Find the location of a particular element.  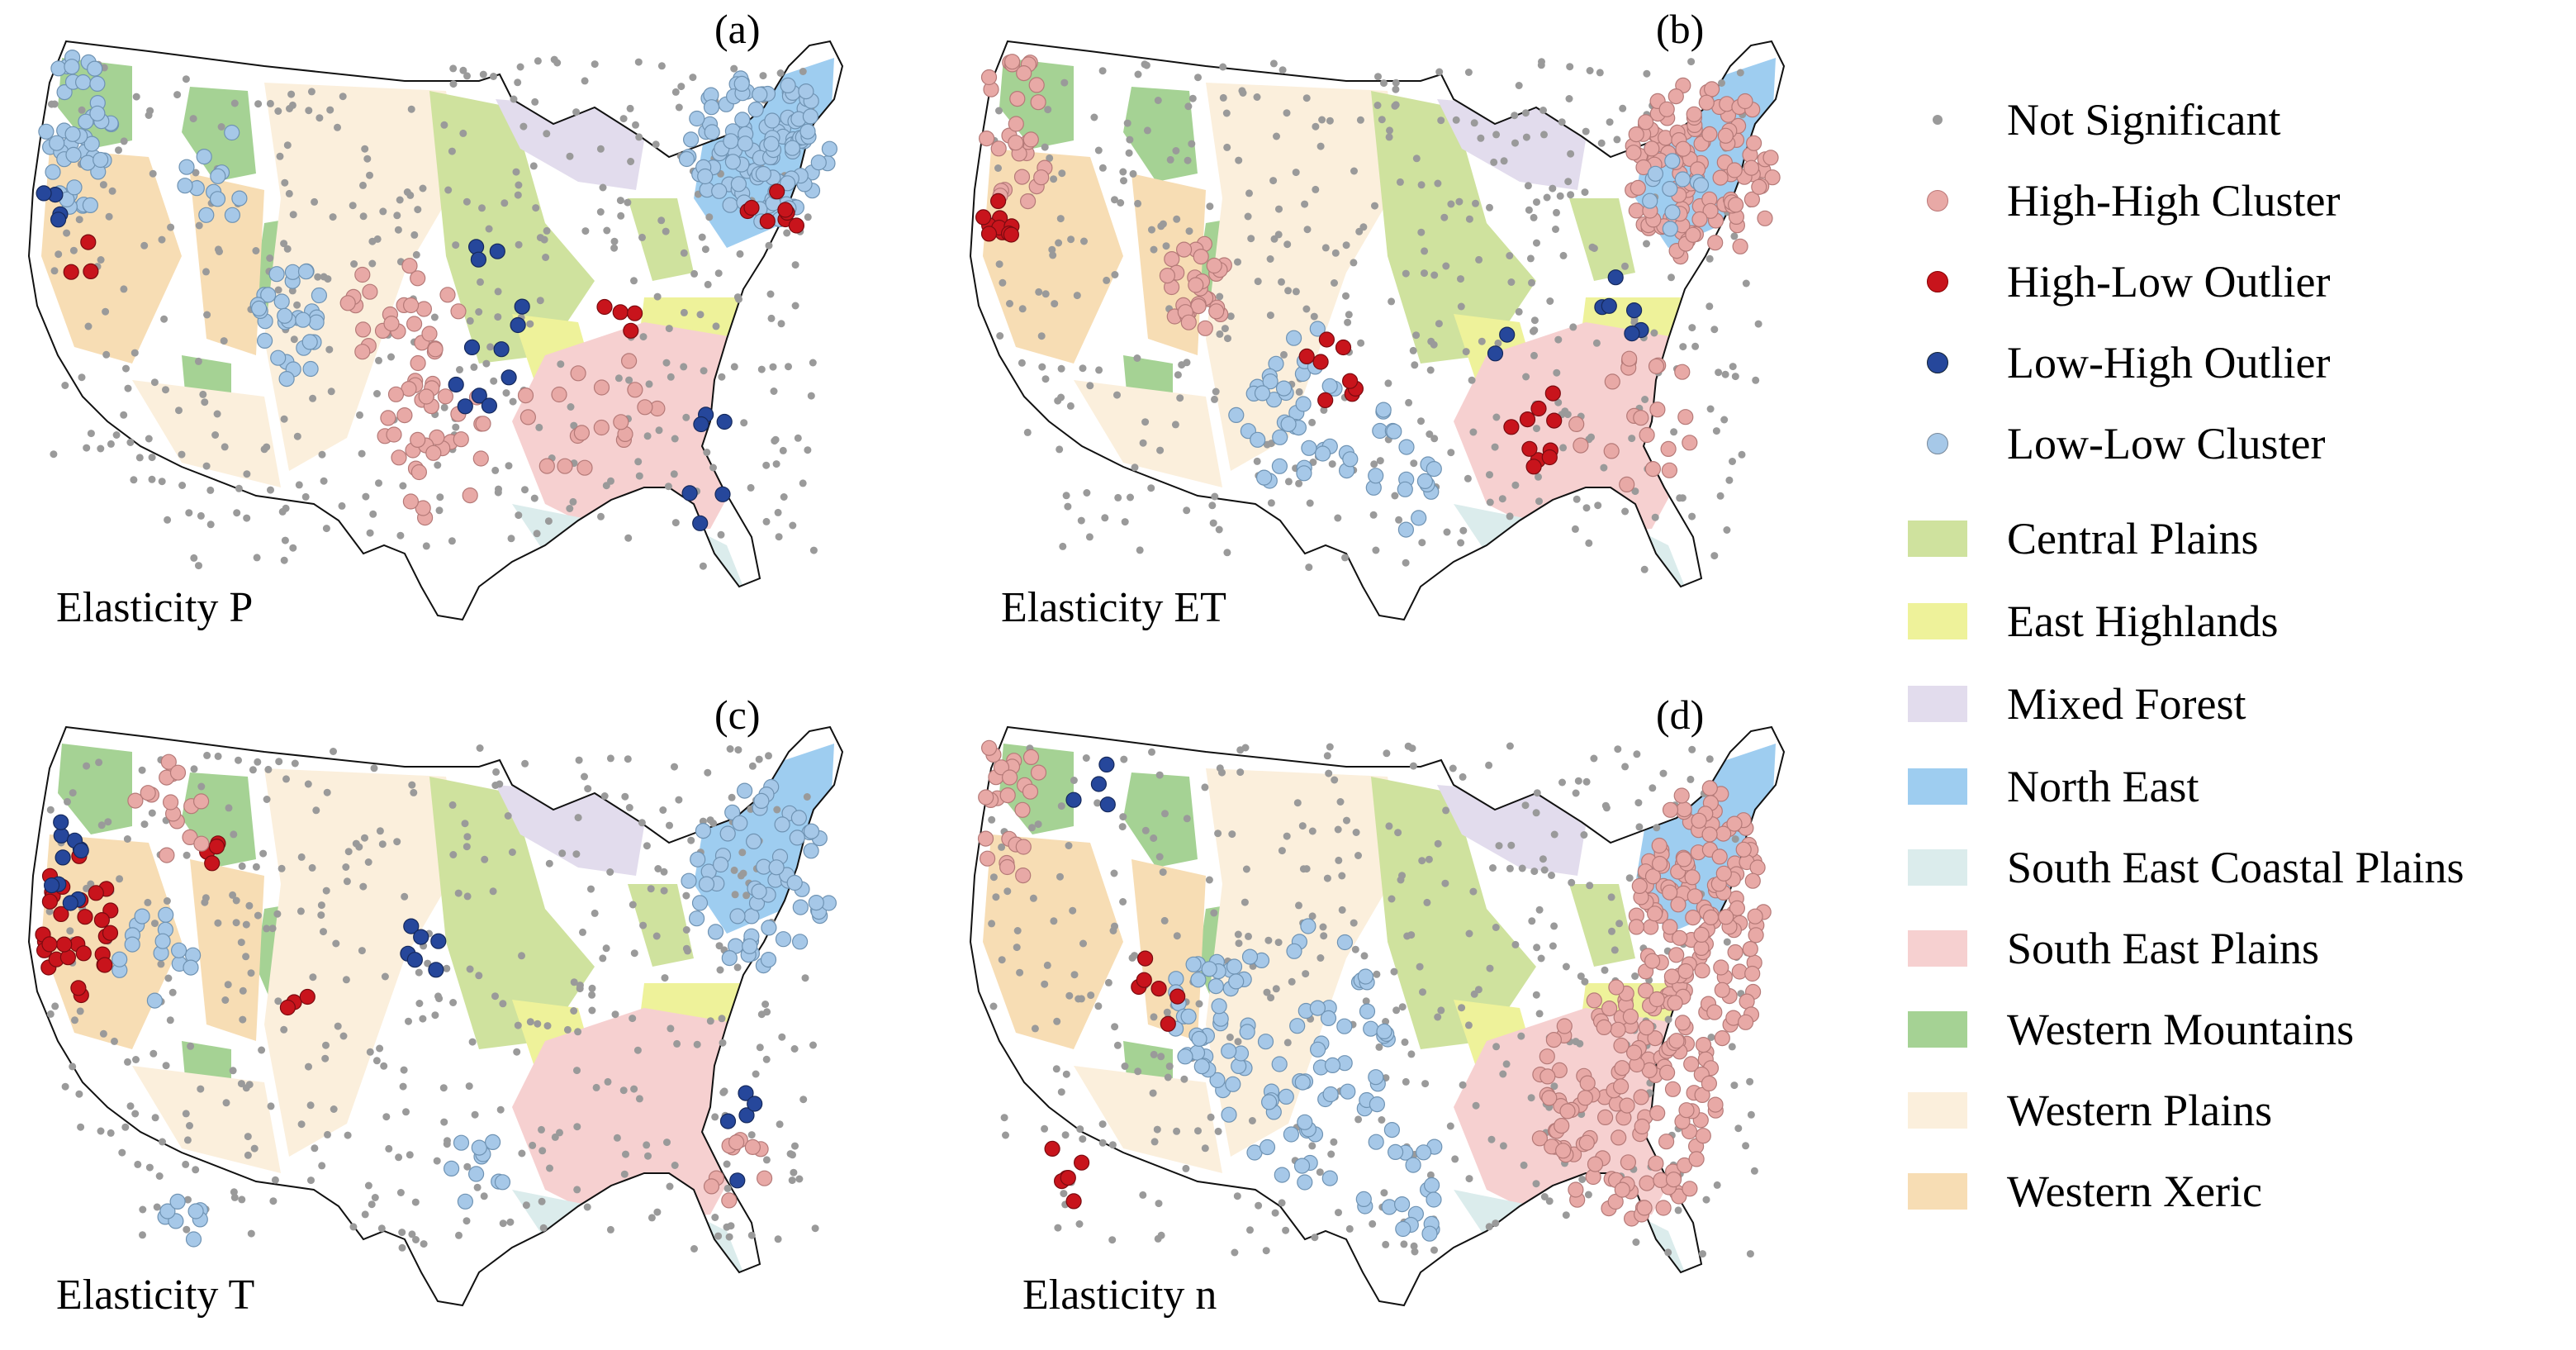

panel-title-a: Elasticity P is located at coordinates (155, 607).